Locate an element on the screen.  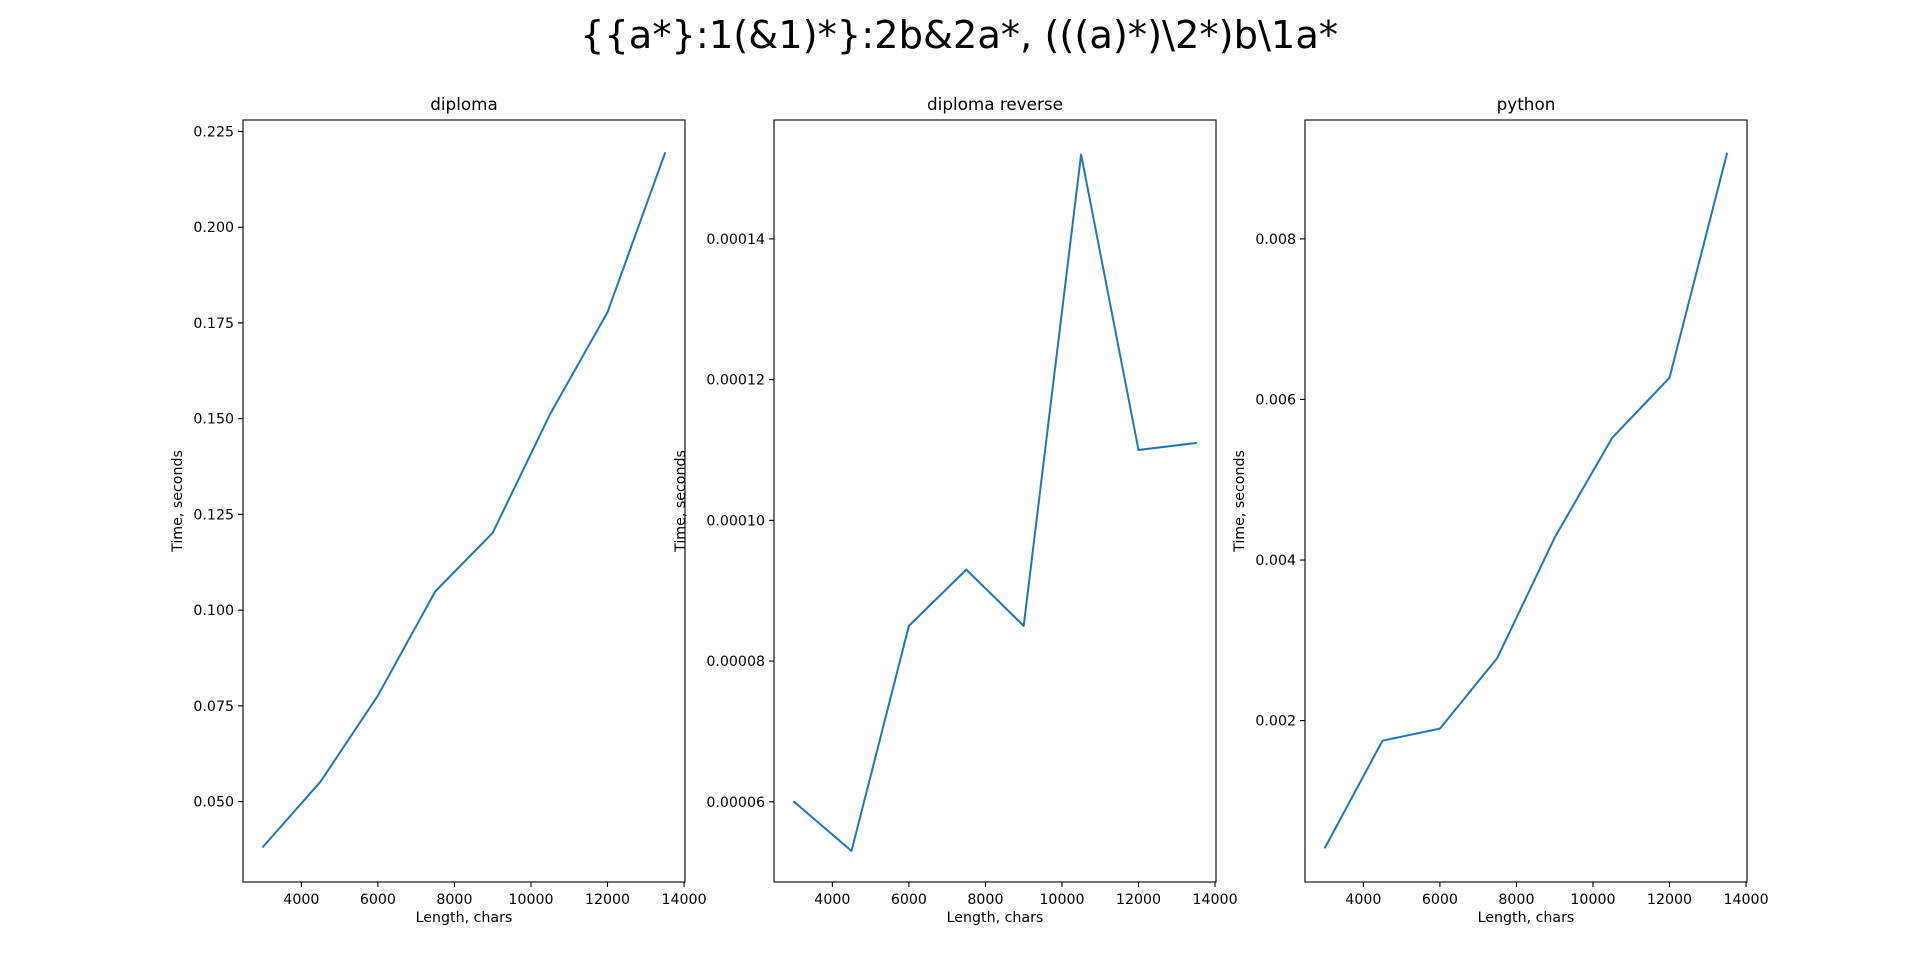
y-tick-label: 0.00008 is located at coordinates (735, 662).